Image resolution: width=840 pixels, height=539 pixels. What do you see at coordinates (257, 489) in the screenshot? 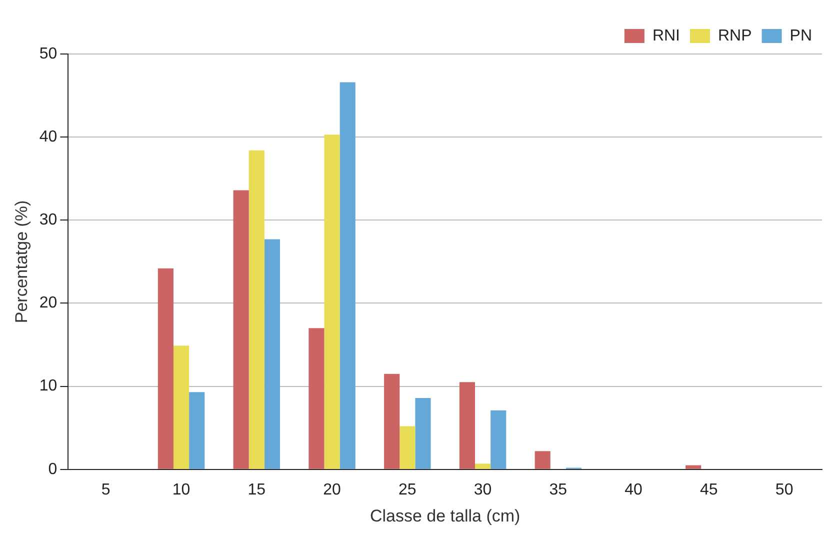
I see `x-tick-label: 15` at bounding box center [257, 489].